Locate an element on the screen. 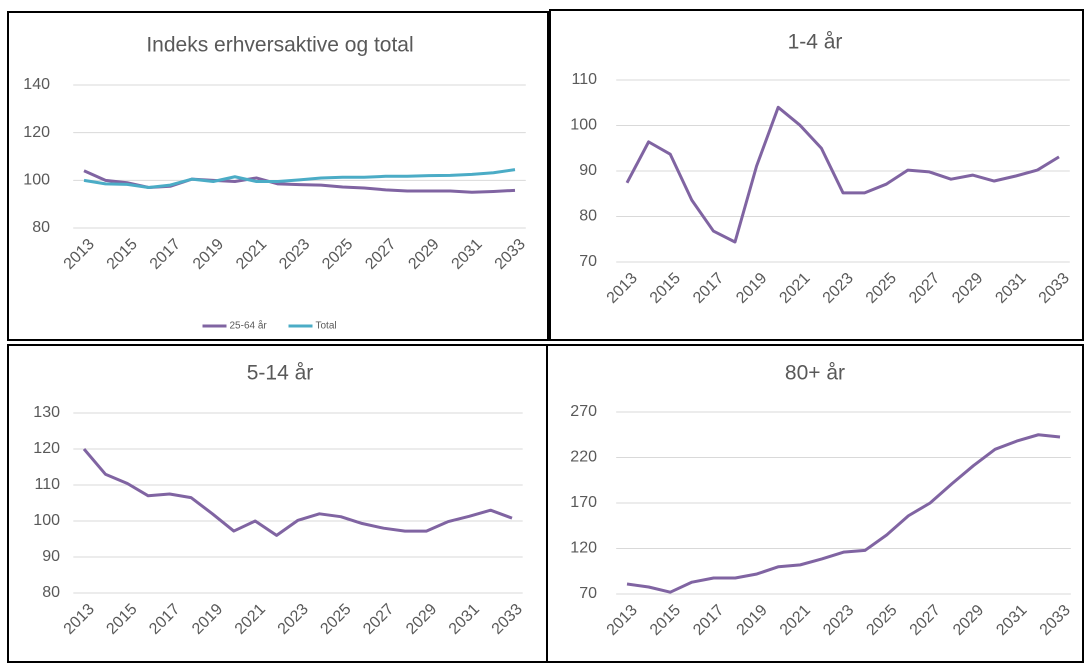 The image size is (1085, 664). legend-label: Total is located at coordinates (326, 326).